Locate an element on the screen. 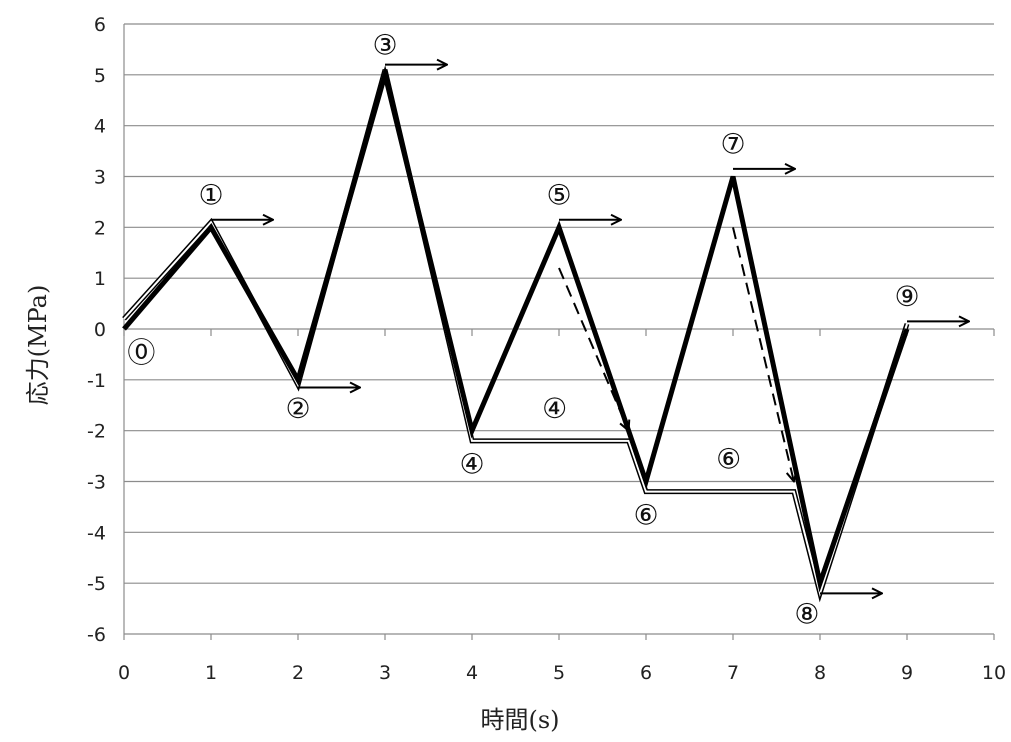 Image resolution: width=1011 pixels, height=742 pixels. y-tick-label: 1 is located at coordinates (100, 279).